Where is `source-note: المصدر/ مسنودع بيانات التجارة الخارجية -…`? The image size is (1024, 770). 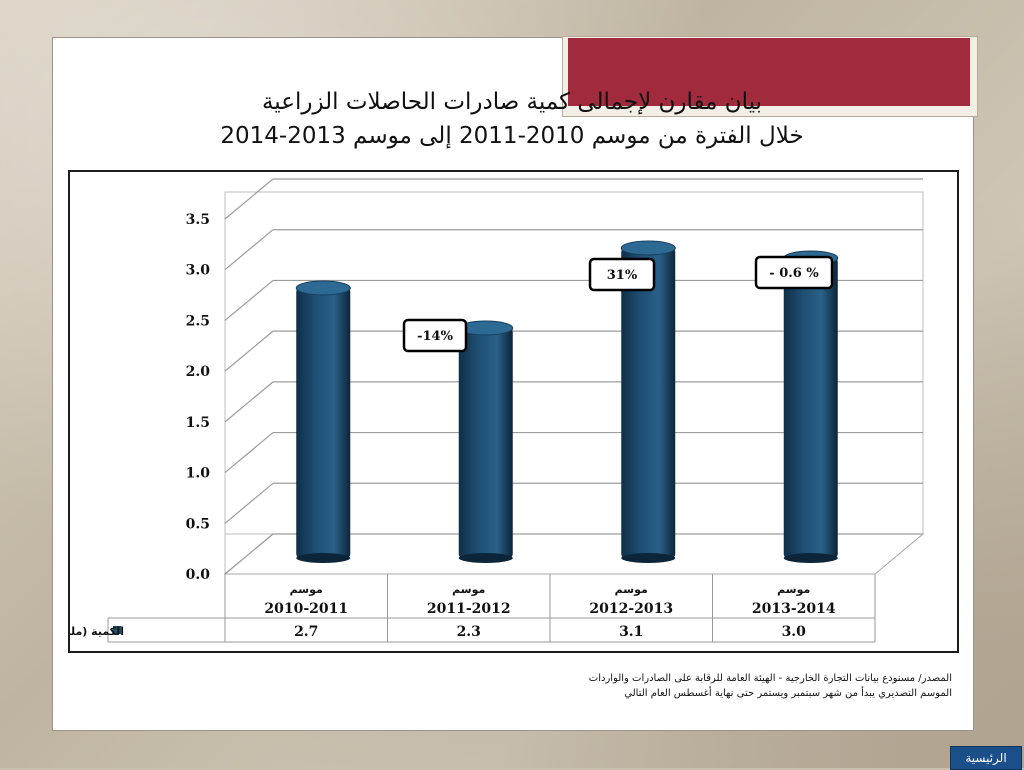 source-note: المصدر/ مسنودع بيانات التجارة الخارجية -… is located at coordinates (676, 686).